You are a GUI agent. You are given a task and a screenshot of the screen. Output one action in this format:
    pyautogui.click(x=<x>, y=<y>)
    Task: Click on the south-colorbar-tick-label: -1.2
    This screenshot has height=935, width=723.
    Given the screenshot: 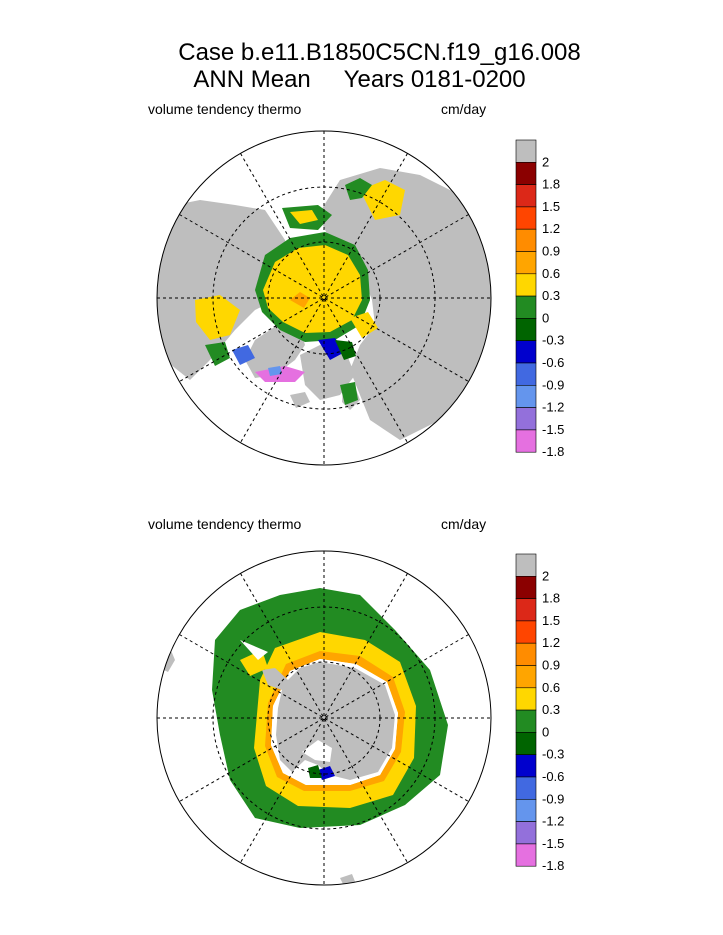 What is the action you would take?
    pyautogui.click(x=553, y=821)
    